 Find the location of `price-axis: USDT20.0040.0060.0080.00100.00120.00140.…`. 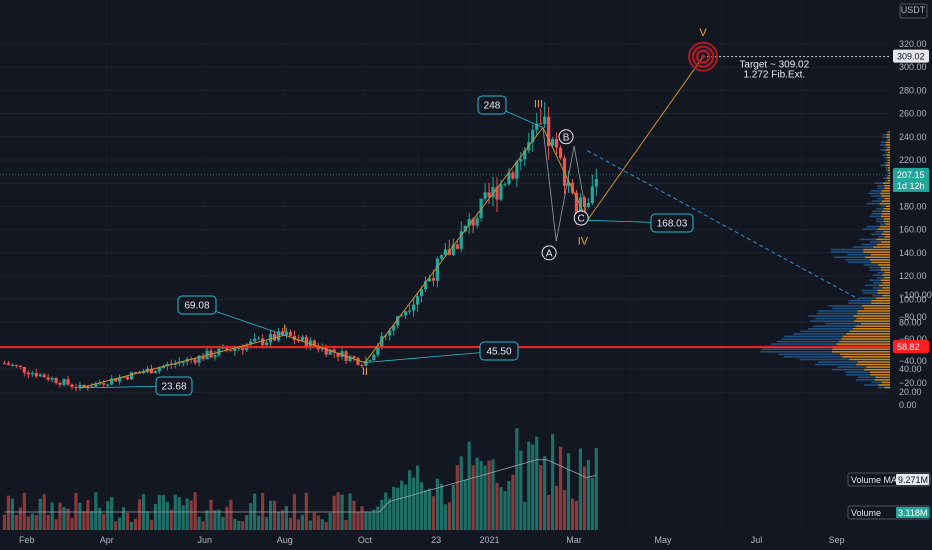

price-axis: USDT20.0040.0060.0080.00100.00120.00140.… is located at coordinates (889, 275).